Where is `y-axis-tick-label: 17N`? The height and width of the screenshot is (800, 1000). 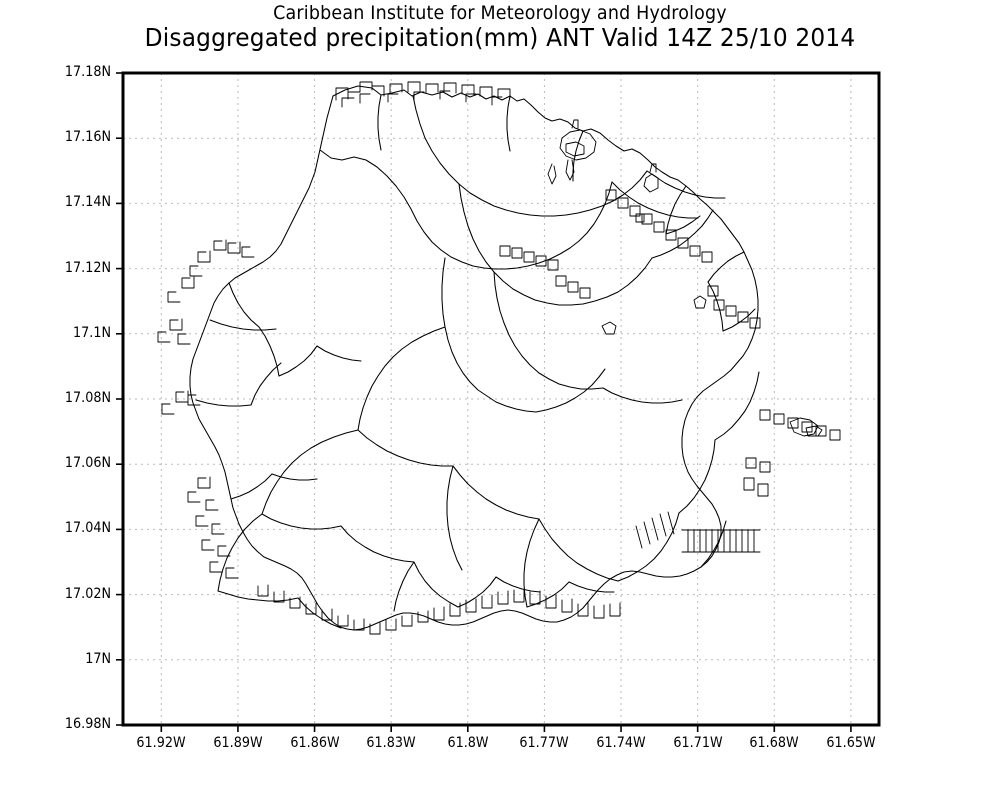 y-axis-tick-label: 17N is located at coordinates (98, 658).